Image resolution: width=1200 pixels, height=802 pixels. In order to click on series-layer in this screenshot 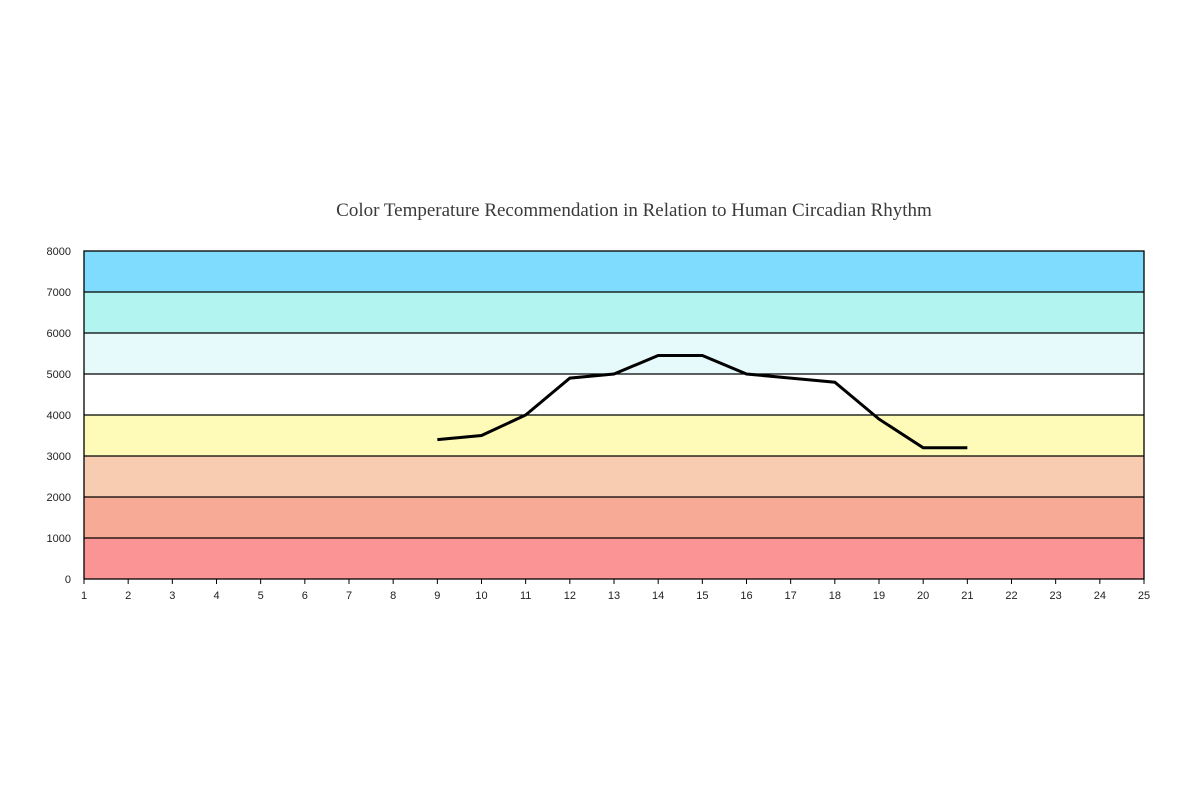, I will do `click(702, 402)`.